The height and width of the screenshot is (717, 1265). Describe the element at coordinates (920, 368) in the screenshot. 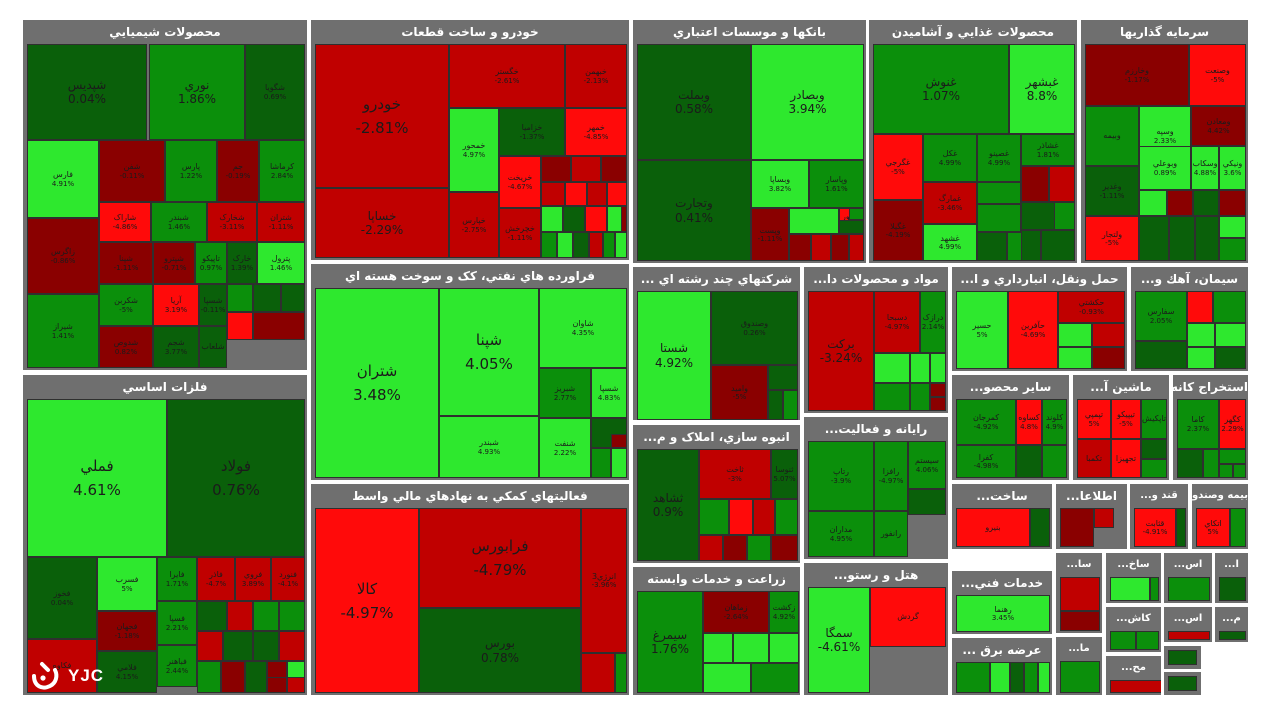

I see `stock-tile: ديران` at that location.